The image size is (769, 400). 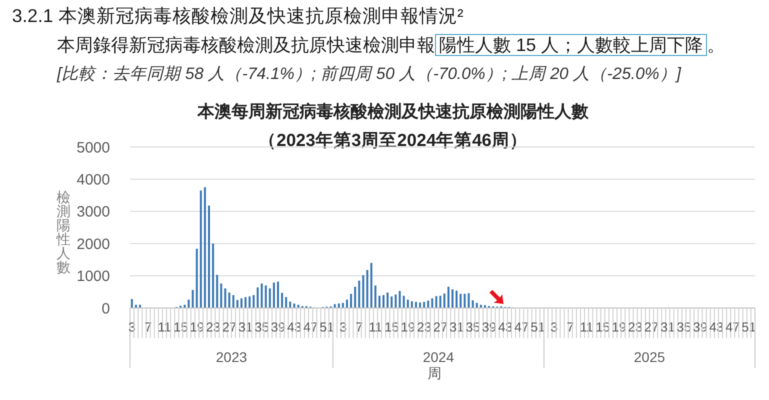 What do you see at coordinates (63, 232) in the screenshot?
I see `y-axis-title: 檢測陽性人數` at bounding box center [63, 232].